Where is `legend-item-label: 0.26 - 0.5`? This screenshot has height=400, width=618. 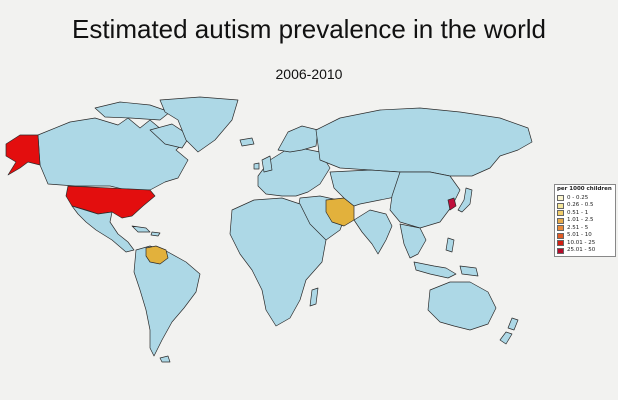
legend-item-label: 0.26 - 0.5 is located at coordinates (580, 205).